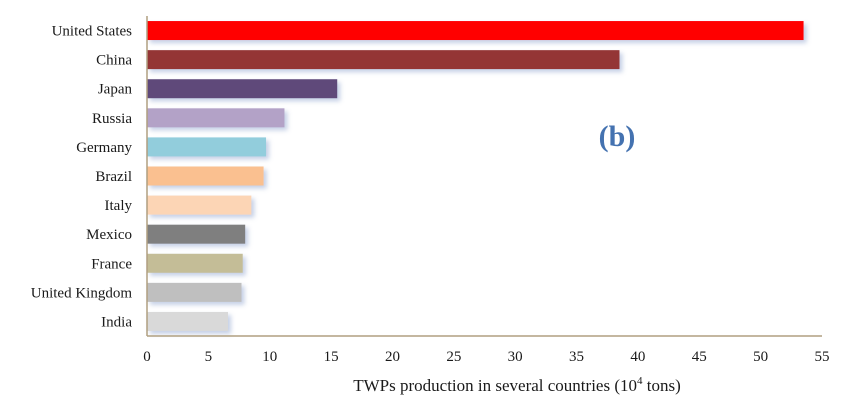 Image resolution: width=850 pixels, height=403 pixels. What do you see at coordinates (82, 293) in the screenshot?
I see `category-label: United Kingdom` at bounding box center [82, 293].